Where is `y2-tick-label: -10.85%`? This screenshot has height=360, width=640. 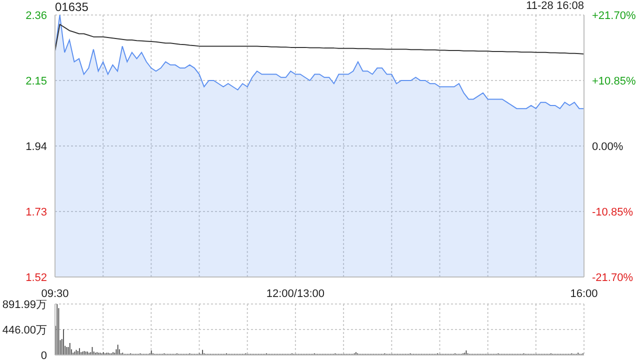 y2-tick-label: -10.85% is located at coordinates (613, 212).